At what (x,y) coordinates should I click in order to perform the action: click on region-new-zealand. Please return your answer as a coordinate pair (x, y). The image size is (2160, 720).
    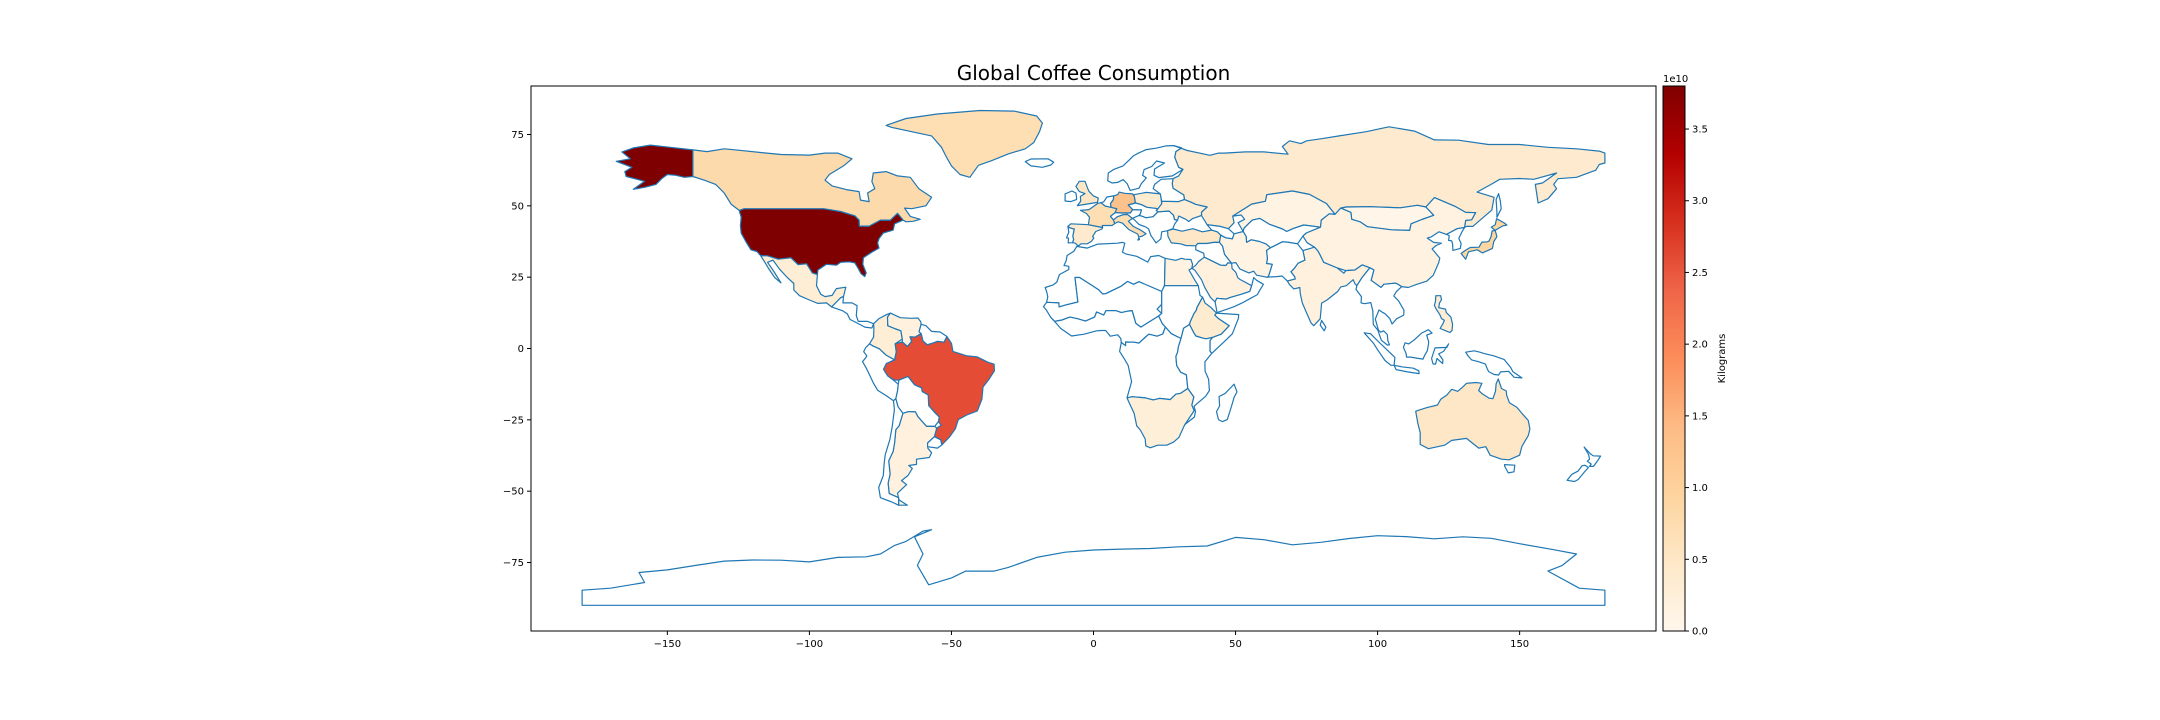
    Looking at the image, I should click on (1584, 464).